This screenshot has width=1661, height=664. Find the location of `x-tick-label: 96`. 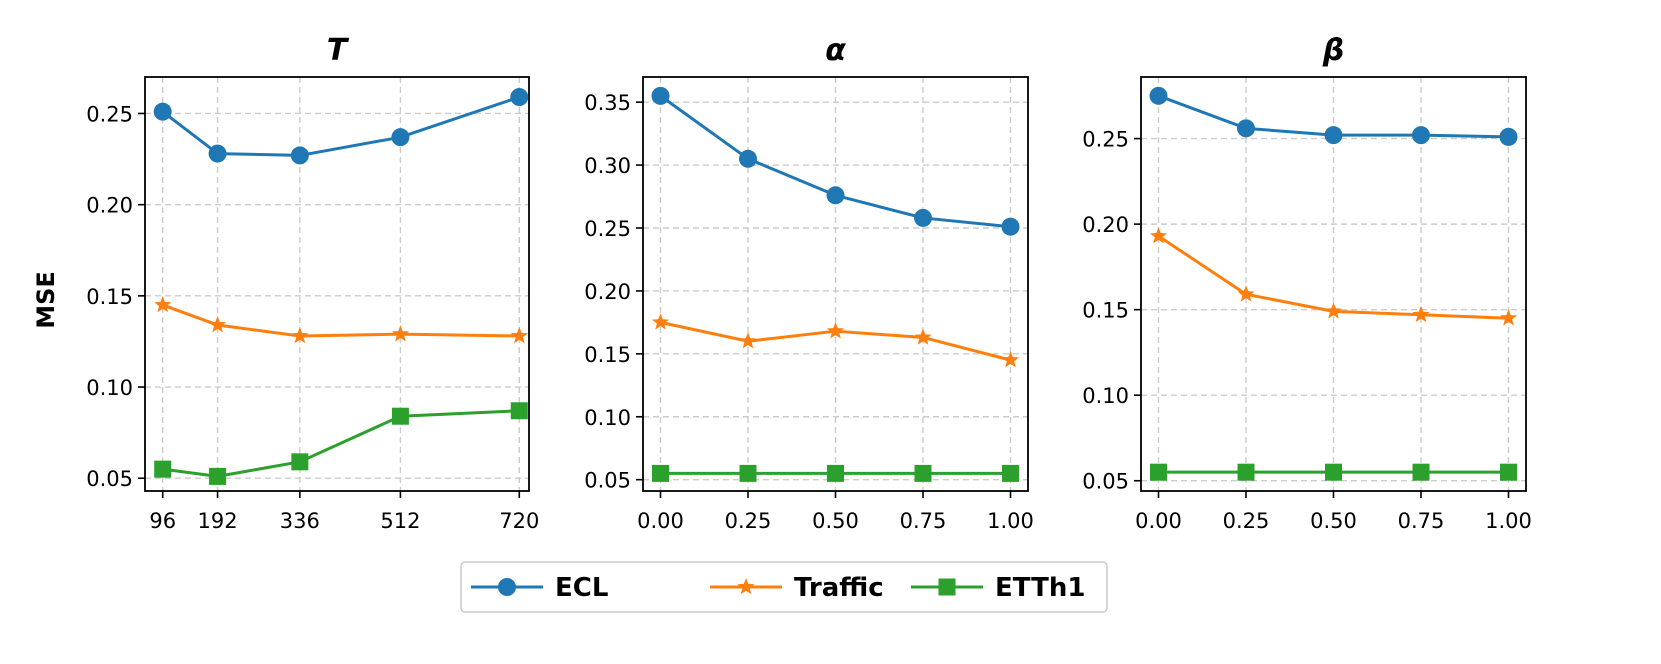

x-tick-label: 96 is located at coordinates (162, 521).